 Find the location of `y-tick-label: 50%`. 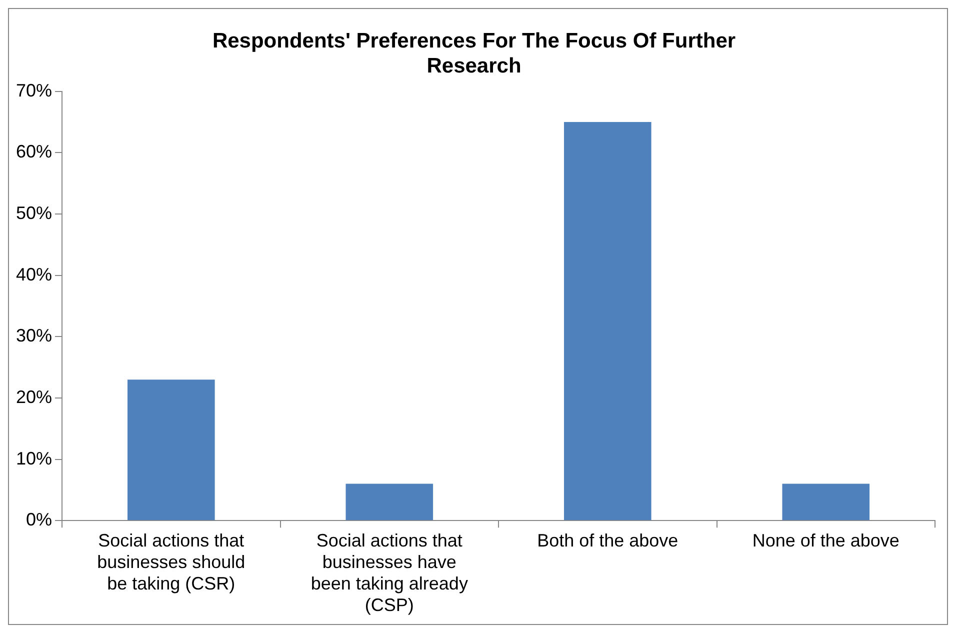

y-tick-label: 50% is located at coordinates (34, 212).